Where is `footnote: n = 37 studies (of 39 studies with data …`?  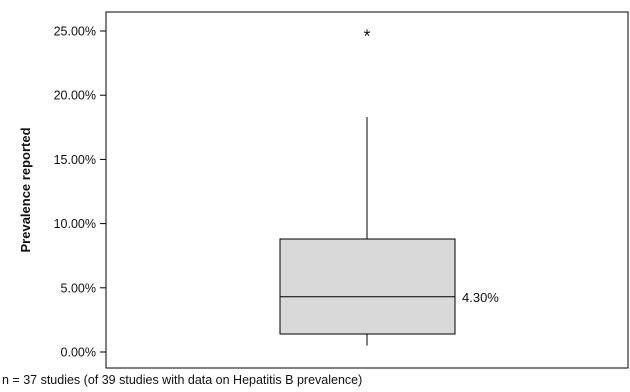 footnote: n = 37 studies (of 39 studies with data … is located at coordinates (182, 380).